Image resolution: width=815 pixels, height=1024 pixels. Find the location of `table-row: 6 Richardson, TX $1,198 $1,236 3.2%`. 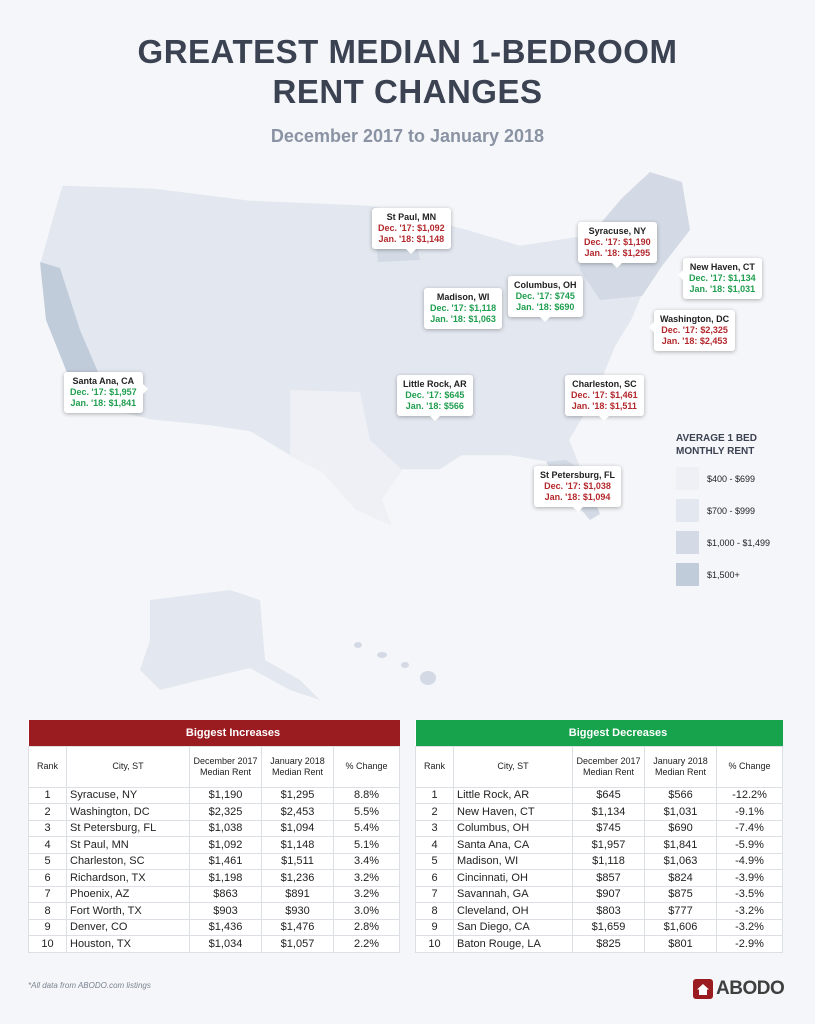

table-row: 6 Richardson, TX $1,198 $1,236 3.2% is located at coordinates (214, 878).